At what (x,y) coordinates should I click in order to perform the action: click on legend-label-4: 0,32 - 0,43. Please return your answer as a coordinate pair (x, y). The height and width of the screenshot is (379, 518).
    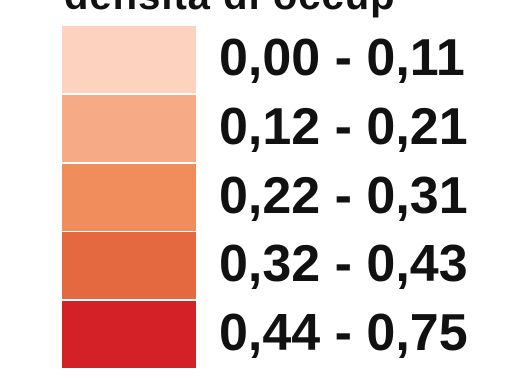
    Looking at the image, I should click on (343, 264).